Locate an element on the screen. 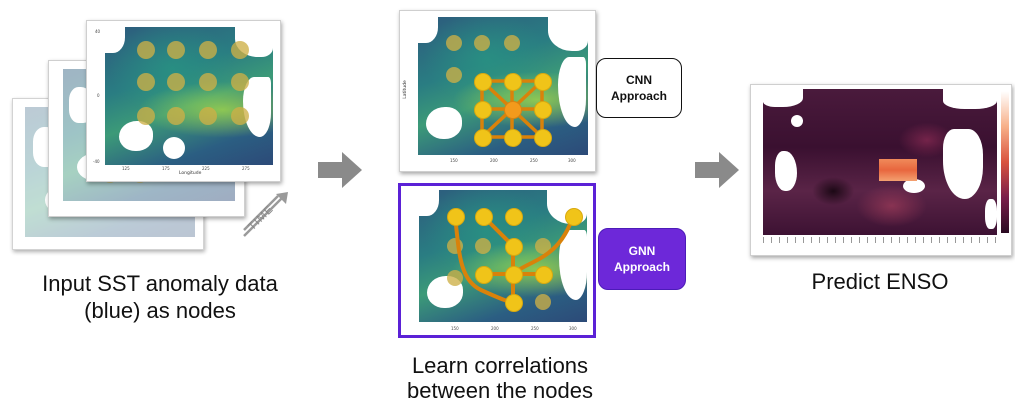 This screenshot has height=407, width=1015. learn-caption-line1: Learn correlations is located at coordinates (500, 365).